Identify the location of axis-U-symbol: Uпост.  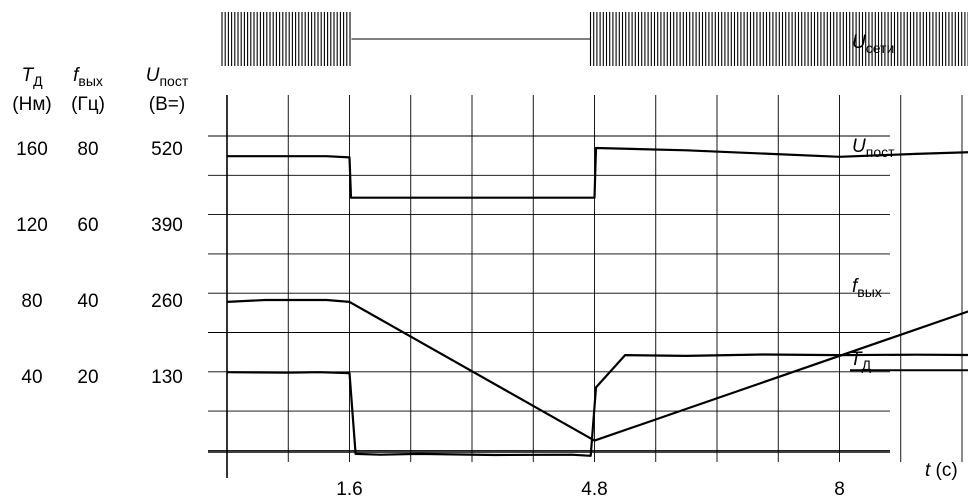
(167, 77).